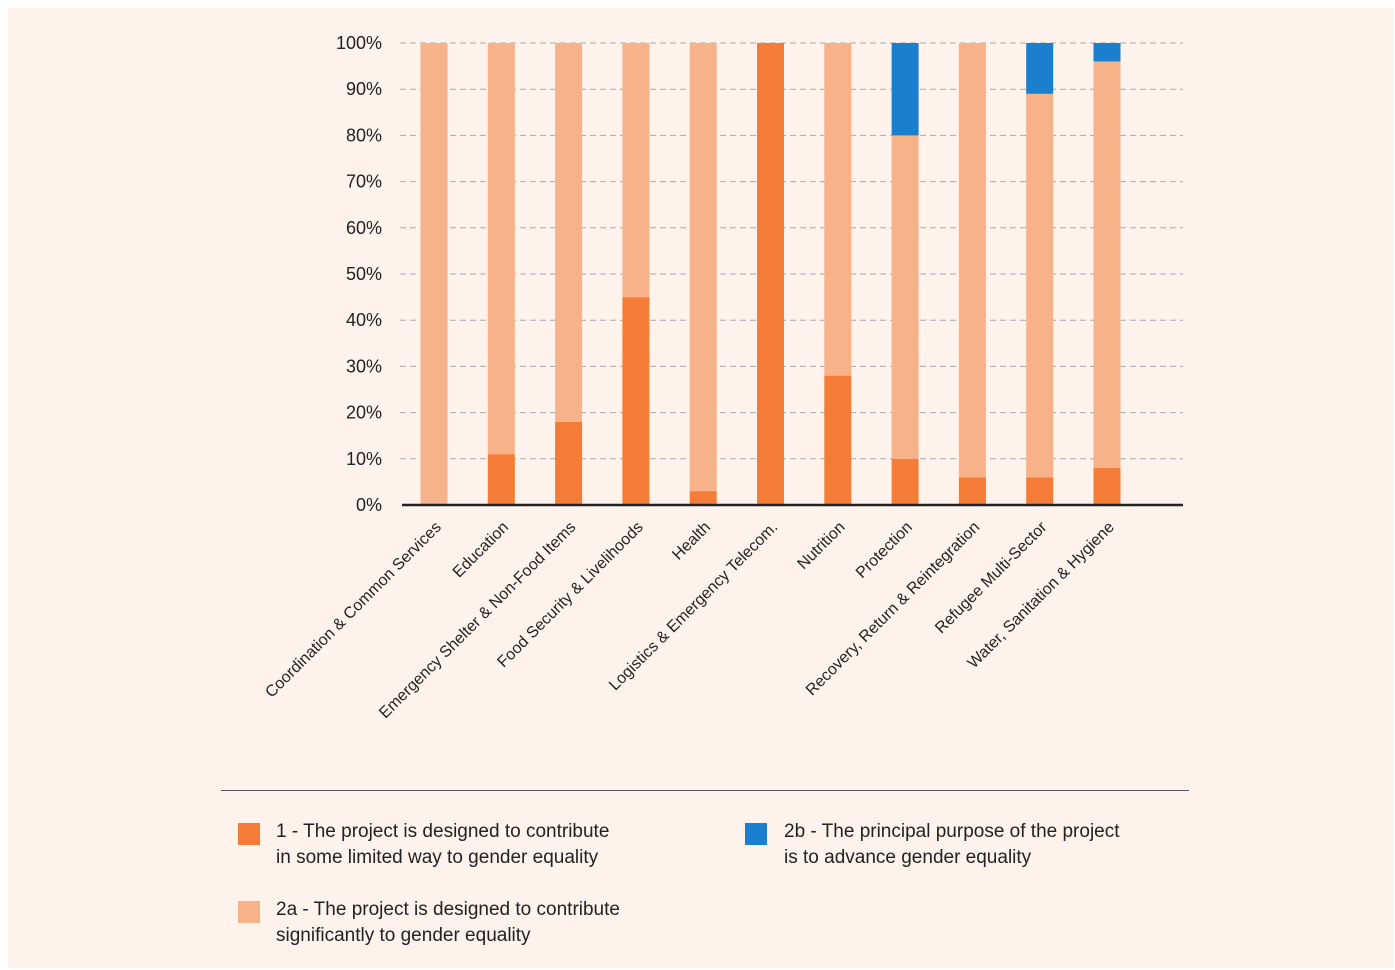 The image size is (1395, 970). What do you see at coordinates (908, 857) in the screenshot?
I see `legend-label-2b-line2: is to advance gender equality` at bounding box center [908, 857].